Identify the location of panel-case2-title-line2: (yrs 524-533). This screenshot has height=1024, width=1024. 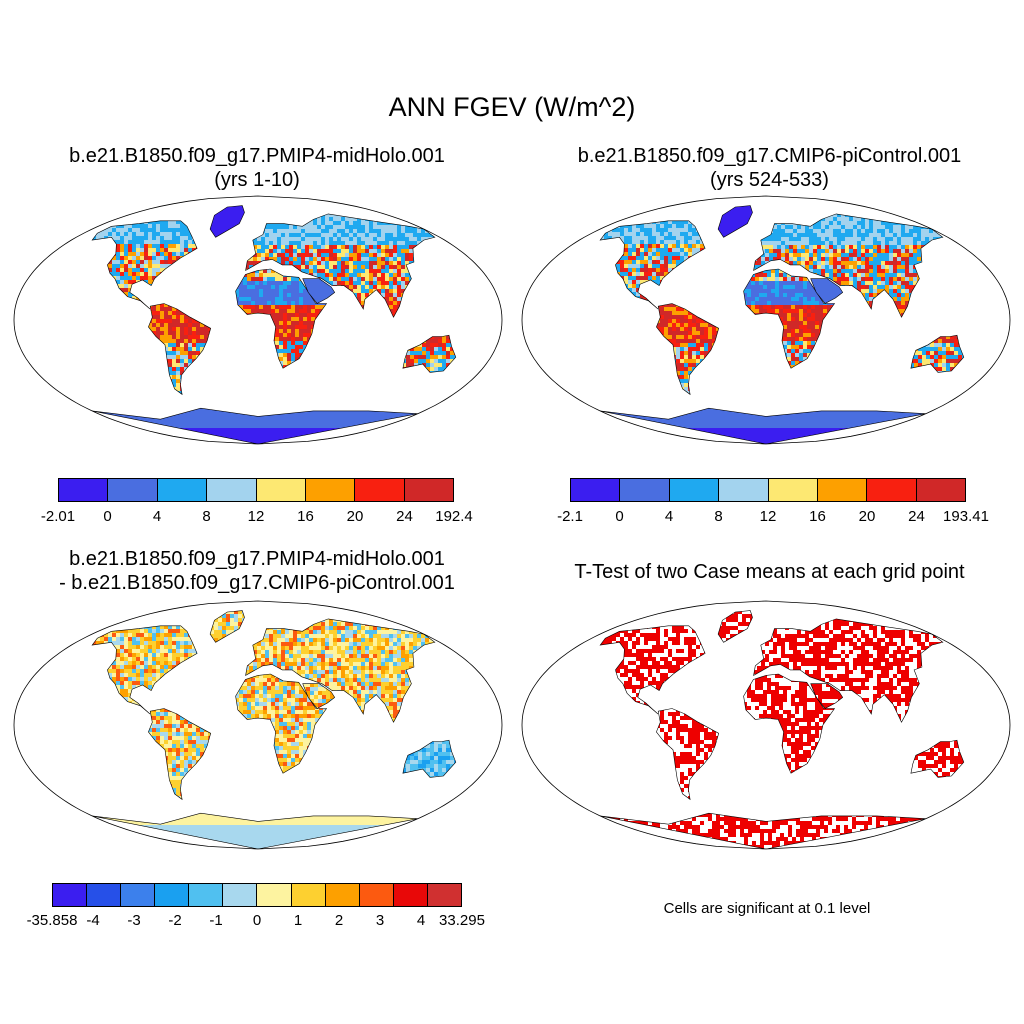
(769, 180).